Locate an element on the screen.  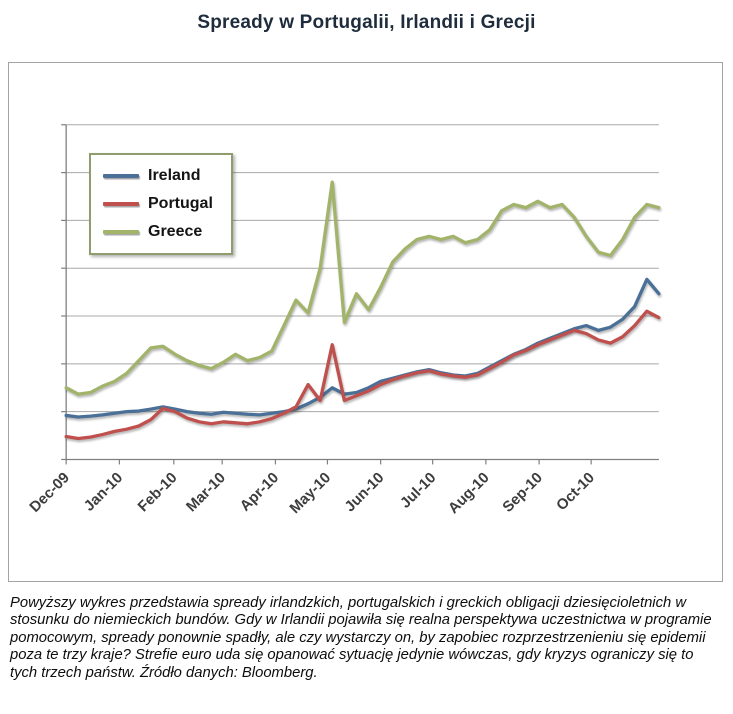
x-axis-label: Mar-10 is located at coordinates (206, 492).